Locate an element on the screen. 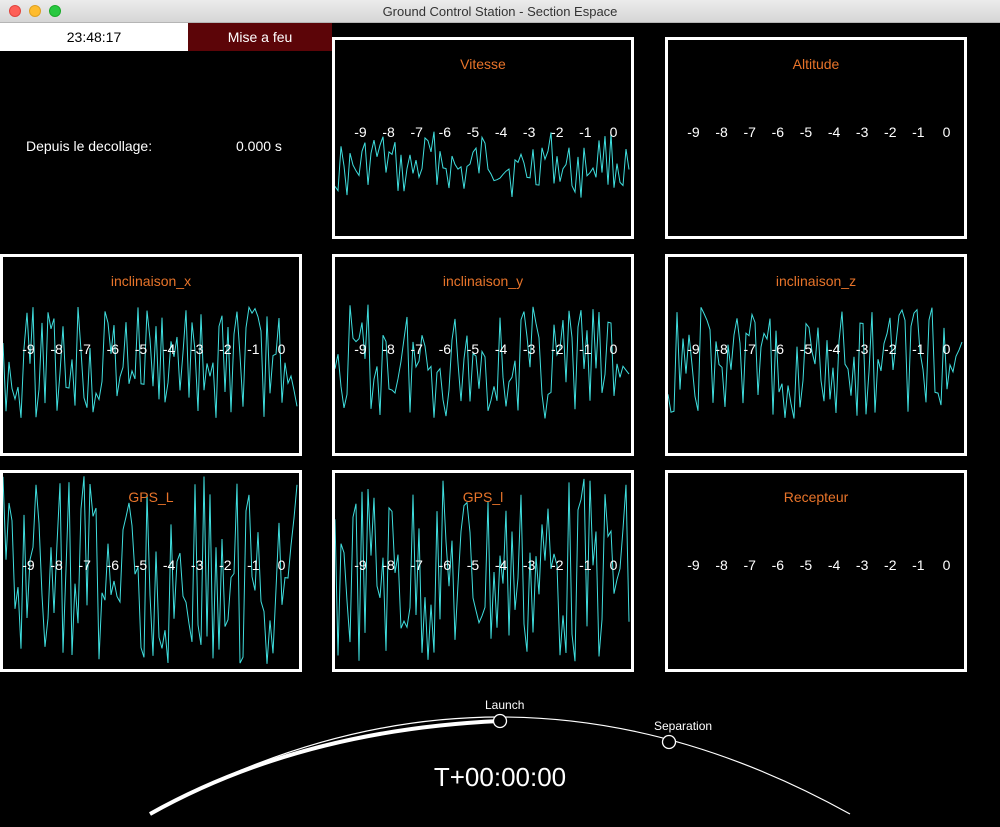  close-window-button is located at coordinates (15, 11).